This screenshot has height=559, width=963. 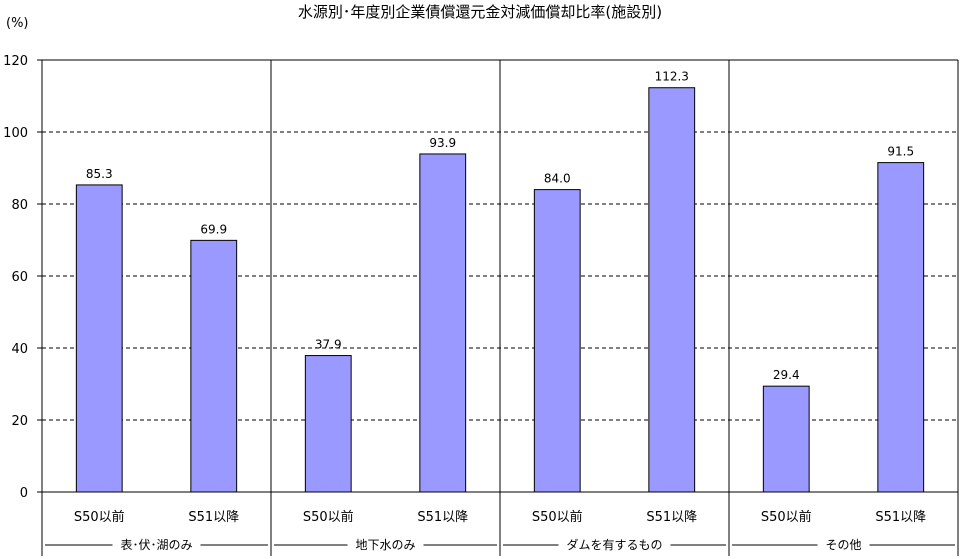 I want to click on y-tick-label: 120, so click(x=15, y=61).